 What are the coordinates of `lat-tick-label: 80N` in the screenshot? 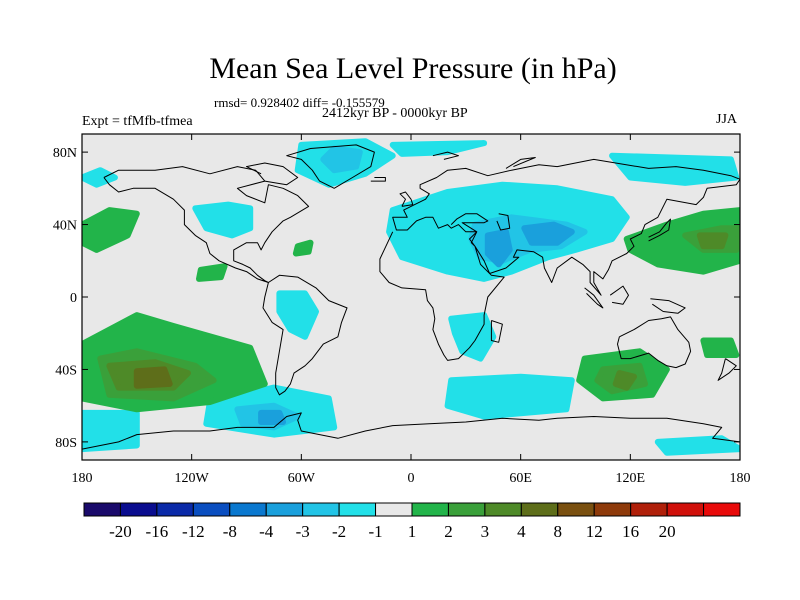 It's located at (65, 153).